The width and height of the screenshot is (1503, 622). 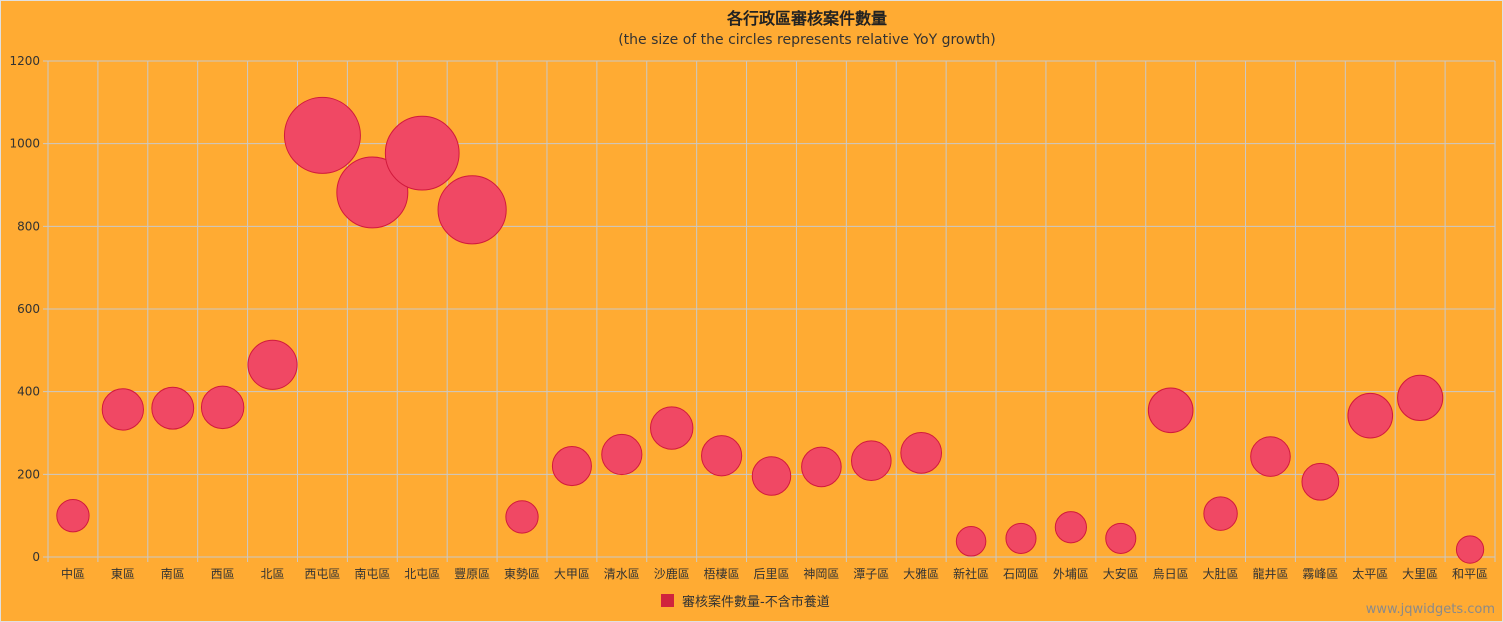 What do you see at coordinates (672, 573) in the screenshot?
I see `x-tick-label: 沙鹿區` at bounding box center [672, 573].